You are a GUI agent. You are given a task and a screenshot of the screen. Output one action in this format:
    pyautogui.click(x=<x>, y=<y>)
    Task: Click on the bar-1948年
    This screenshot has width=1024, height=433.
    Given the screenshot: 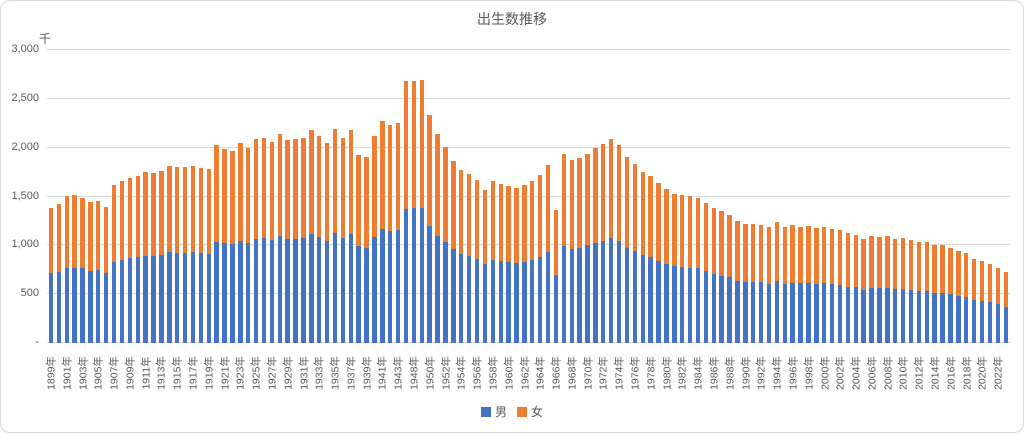 What is the action you would take?
    pyautogui.click(x=414, y=196)
    